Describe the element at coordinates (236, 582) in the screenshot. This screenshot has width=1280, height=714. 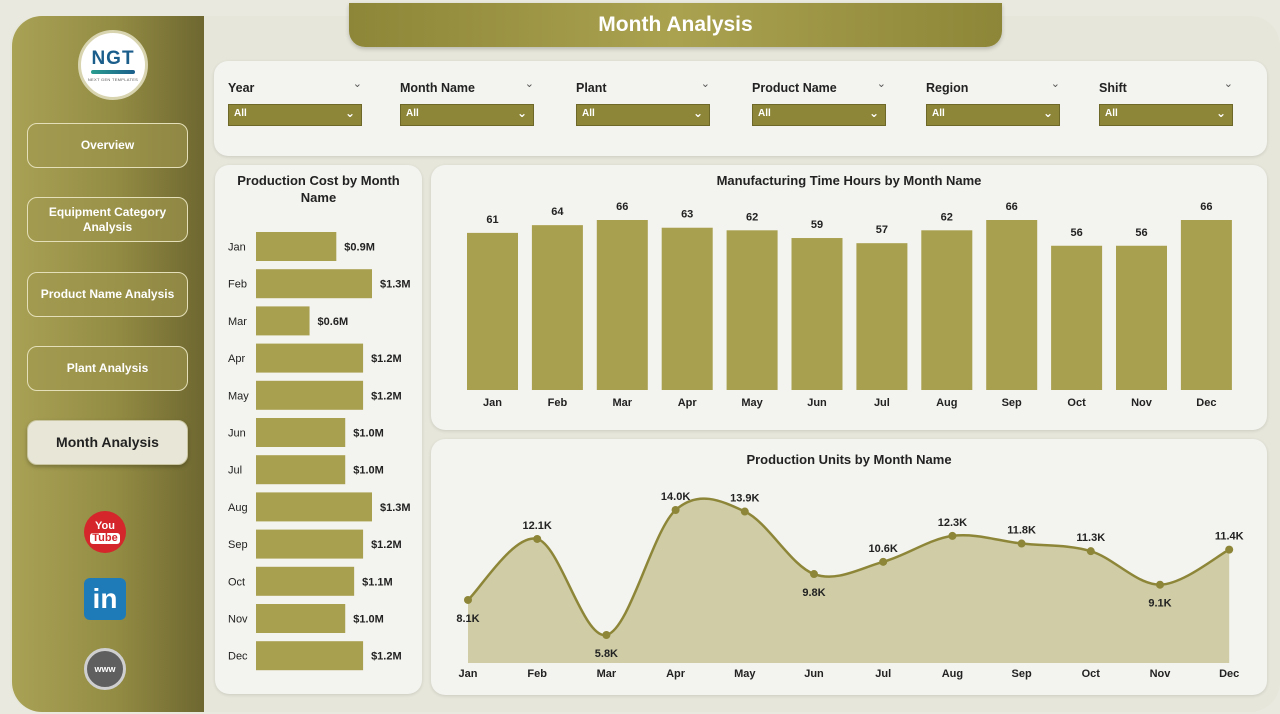
I see `cost-month-label: Oct` at that location.